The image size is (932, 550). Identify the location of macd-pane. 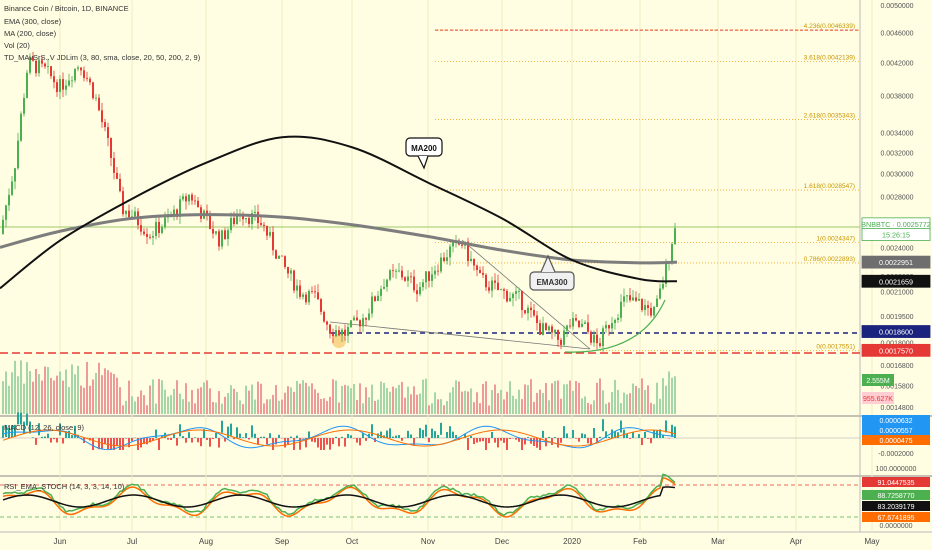
(430, 431).